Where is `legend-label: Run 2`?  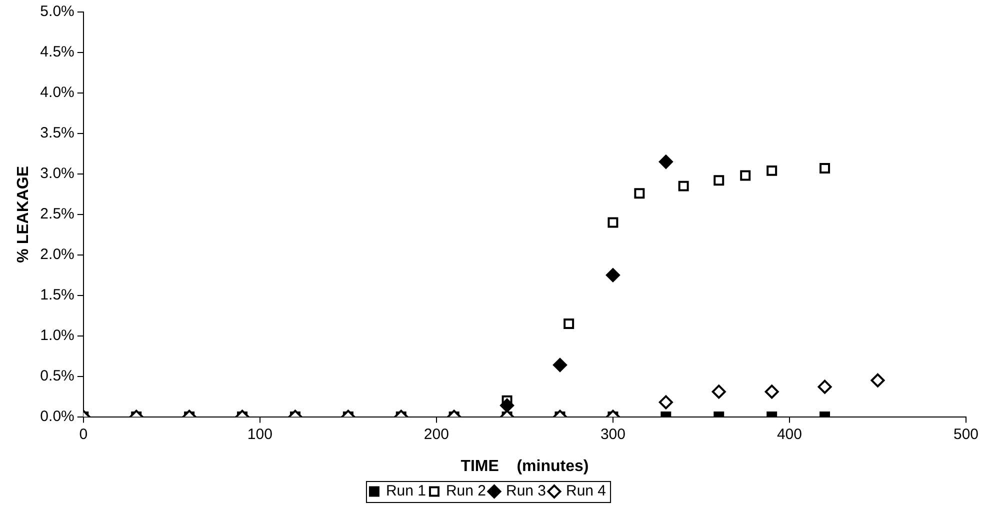 legend-label: Run 2 is located at coordinates (466, 491).